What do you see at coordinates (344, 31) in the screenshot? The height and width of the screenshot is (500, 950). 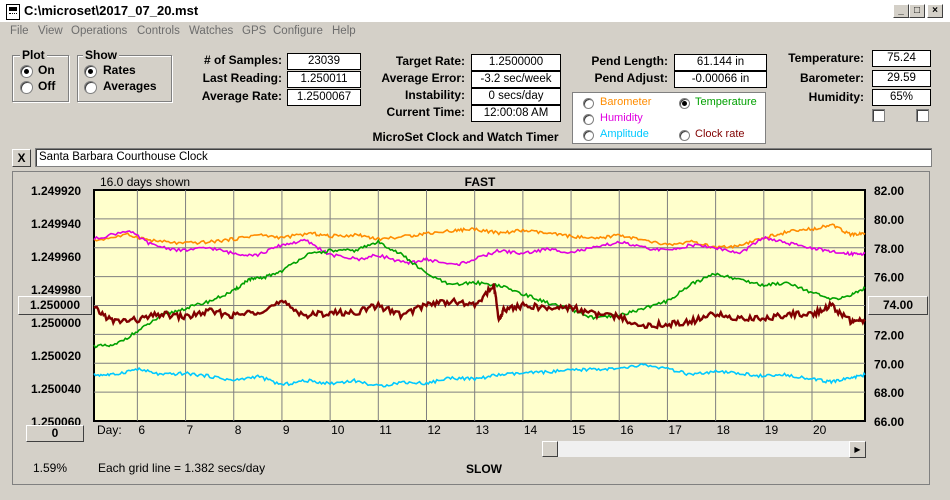 I see `menu-help: Help` at bounding box center [344, 31].